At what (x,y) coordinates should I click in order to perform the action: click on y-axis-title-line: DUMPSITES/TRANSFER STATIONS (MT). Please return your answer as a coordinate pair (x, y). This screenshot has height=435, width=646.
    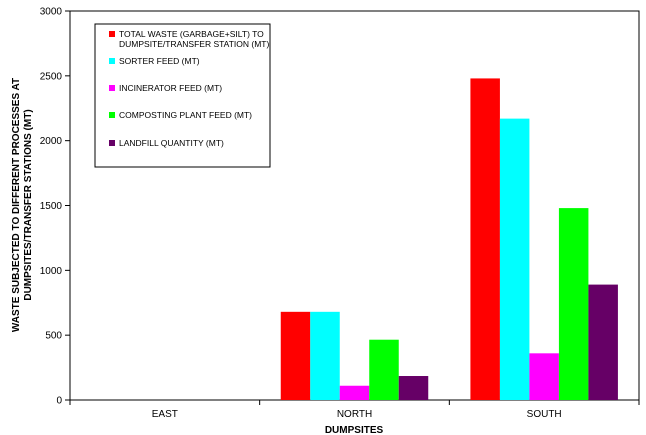
    Looking at the image, I should click on (28, 204).